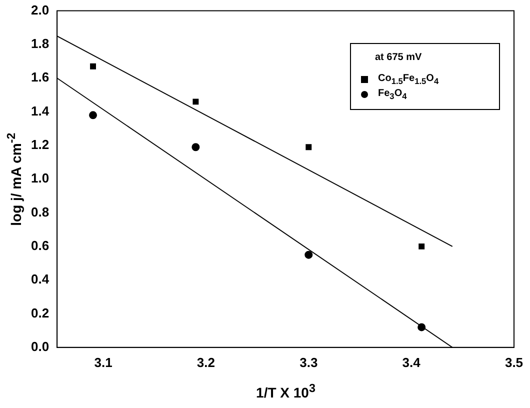 This screenshot has width=530, height=408. I want to click on y-tick-label: 0.4, so click(40, 279).